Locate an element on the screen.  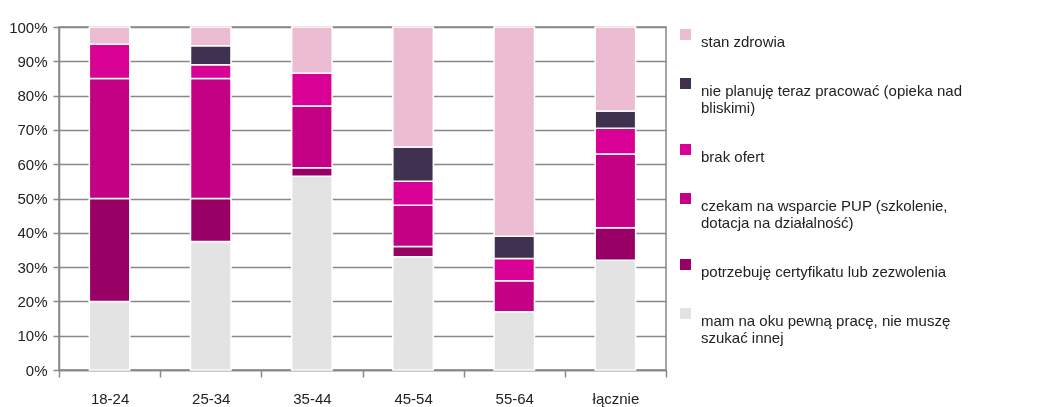
x-tick-label: 35-44 is located at coordinates (312, 398).